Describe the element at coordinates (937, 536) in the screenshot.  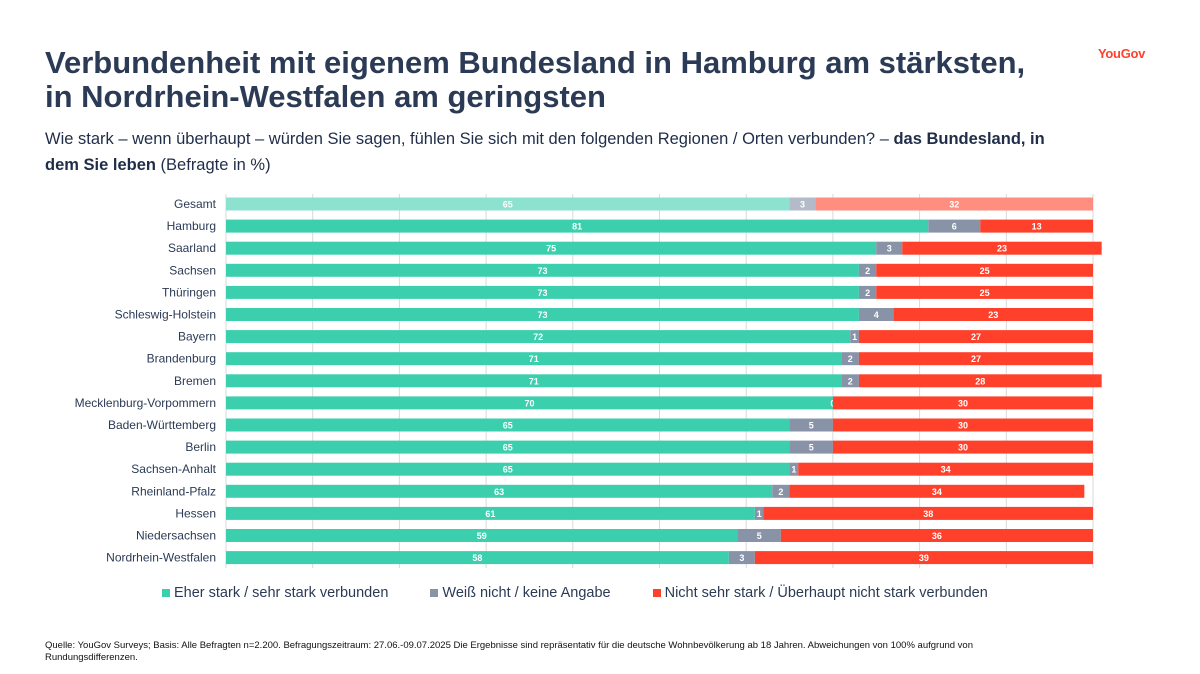
I see `data-label: 36` at that location.